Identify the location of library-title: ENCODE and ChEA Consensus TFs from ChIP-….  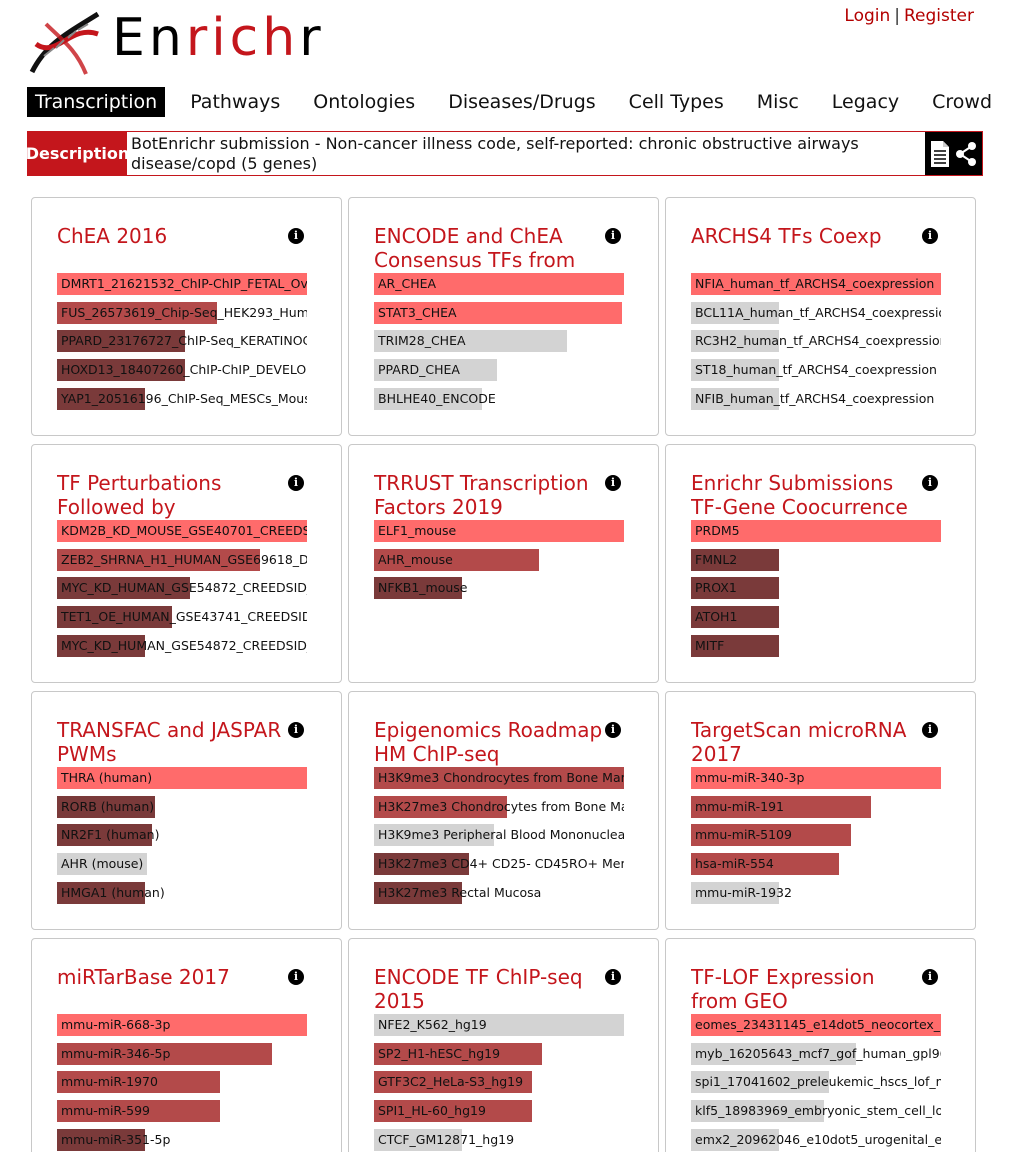
(475, 248).